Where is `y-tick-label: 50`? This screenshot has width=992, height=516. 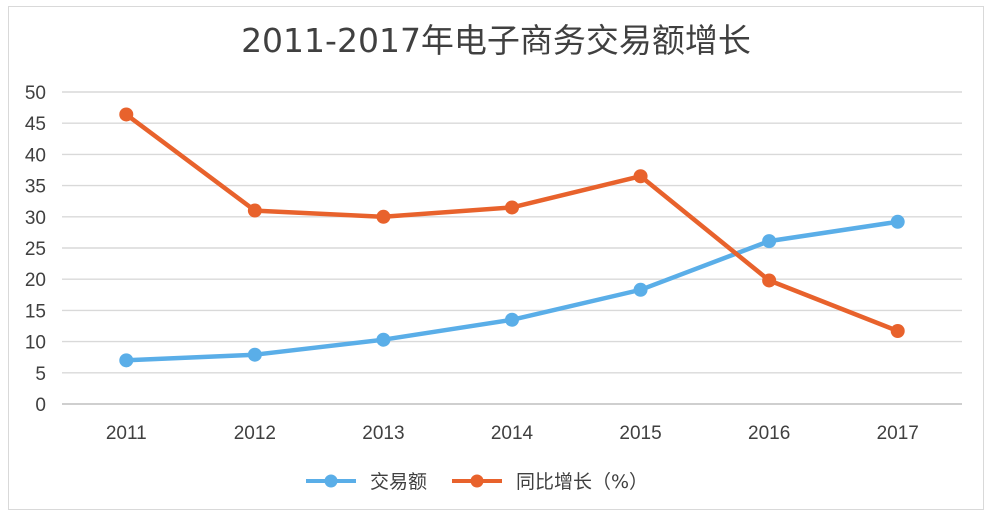 y-tick-label: 50 is located at coordinates (35, 93).